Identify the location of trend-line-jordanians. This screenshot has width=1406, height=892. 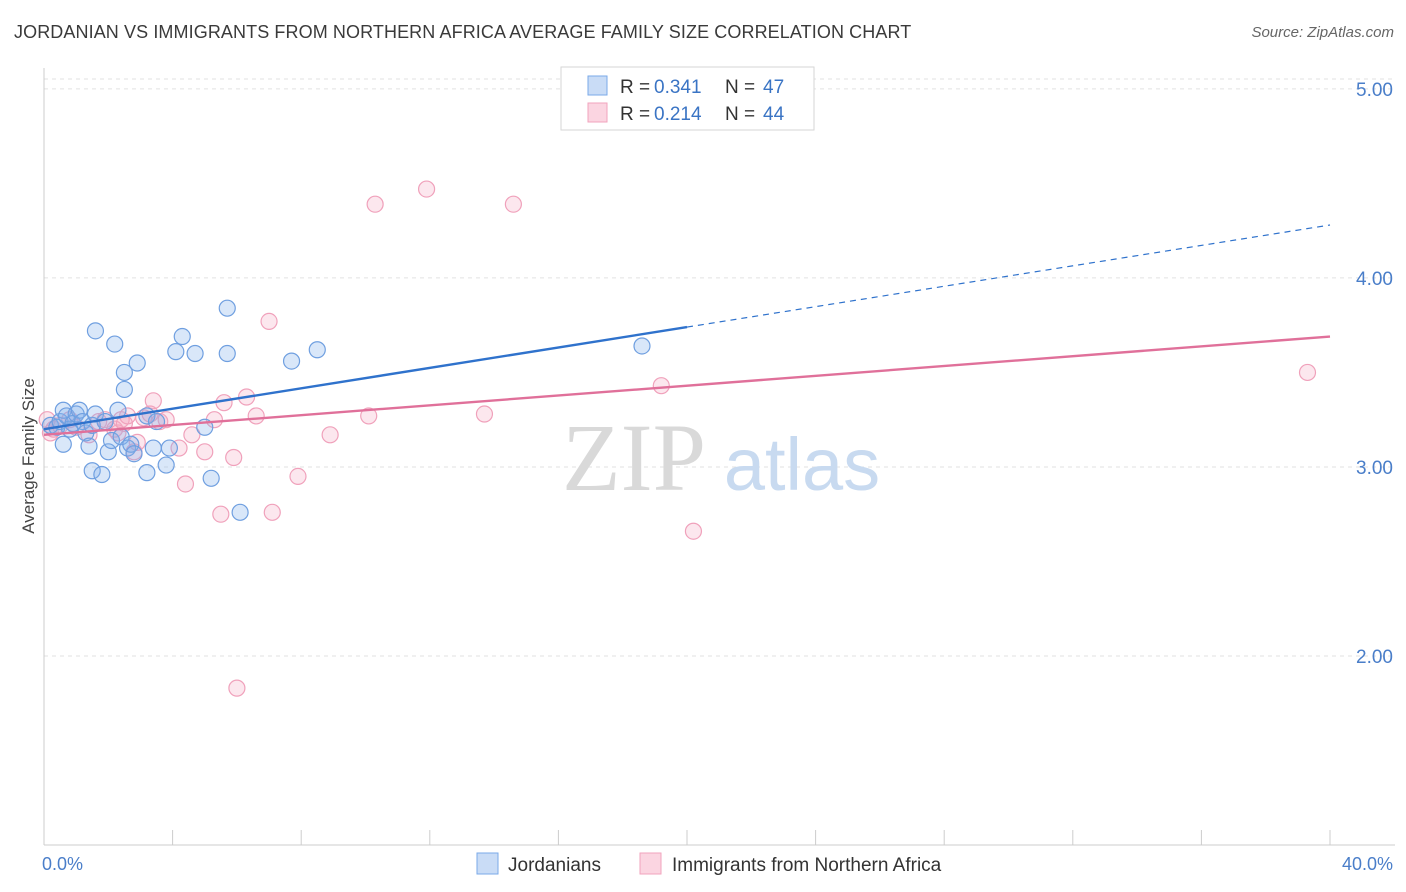
(365, 378).